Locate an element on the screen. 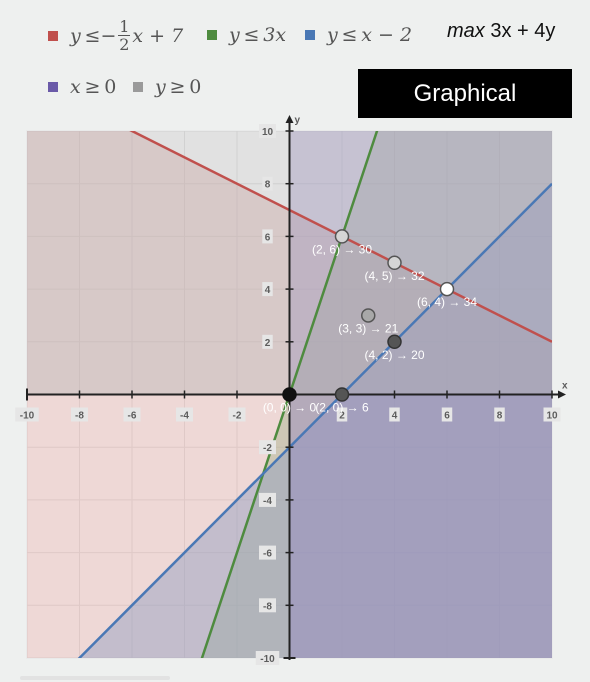 The height and width of the screenshot is (682, 590). tick-label: -6 is located at coordinates (132, 416).